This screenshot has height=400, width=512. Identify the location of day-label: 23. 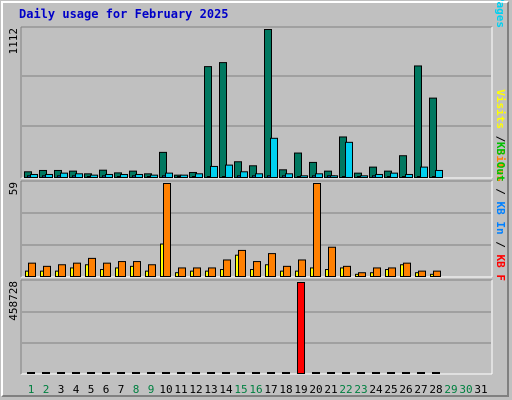
(360, 389).